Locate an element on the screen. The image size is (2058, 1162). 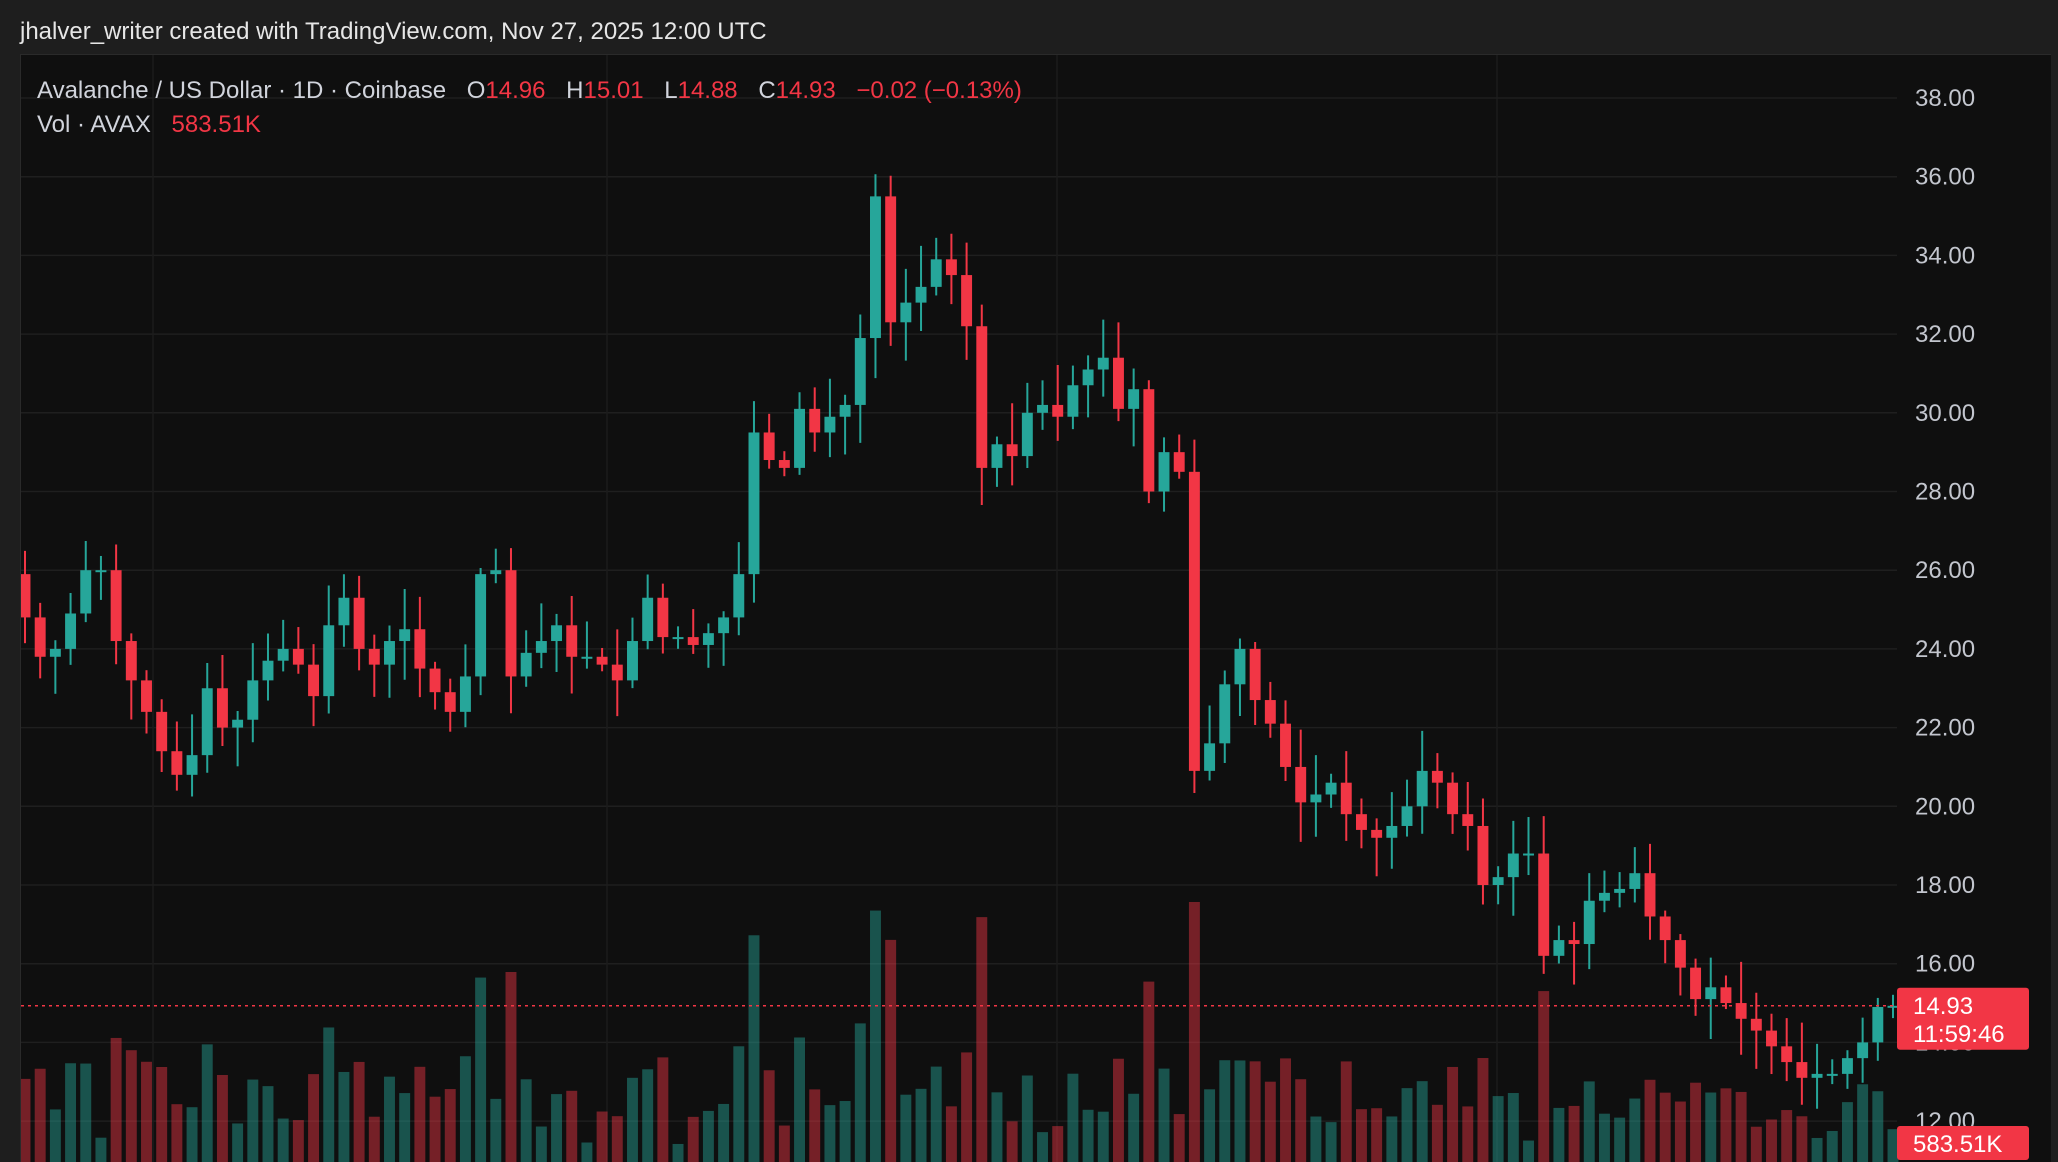
volume-legend: Vol · AVAX 583.51K is located at coordinates (149, 125).